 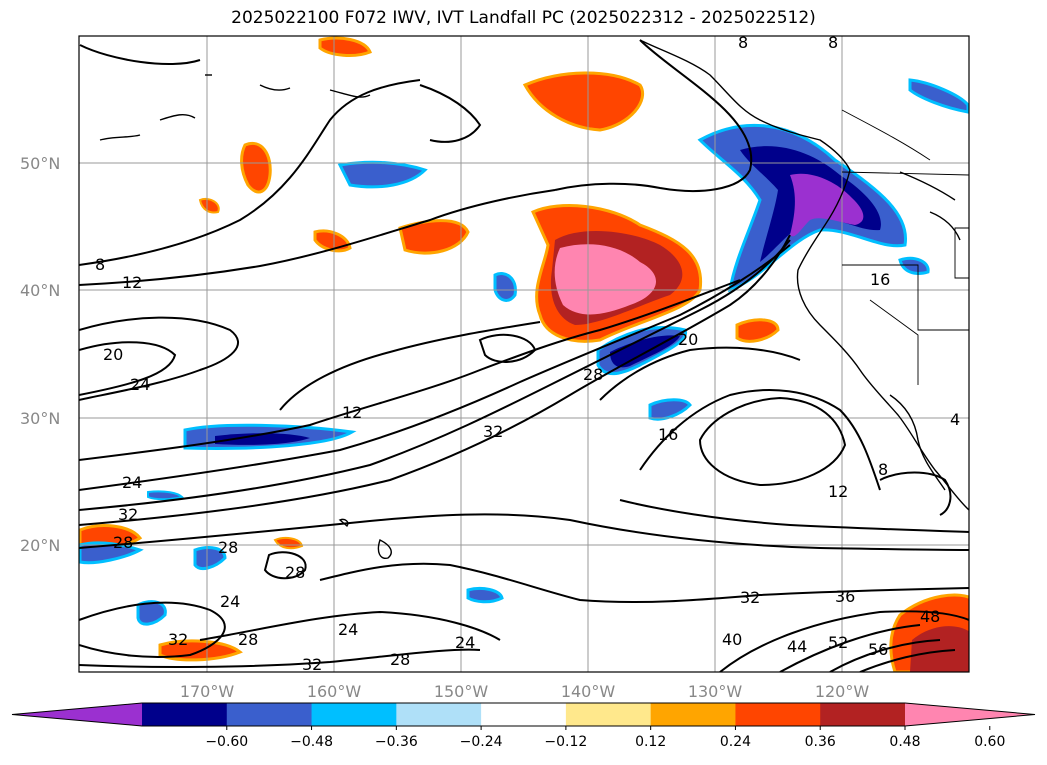 I want to click on colorbar-outline, so click(x=523, y=714).